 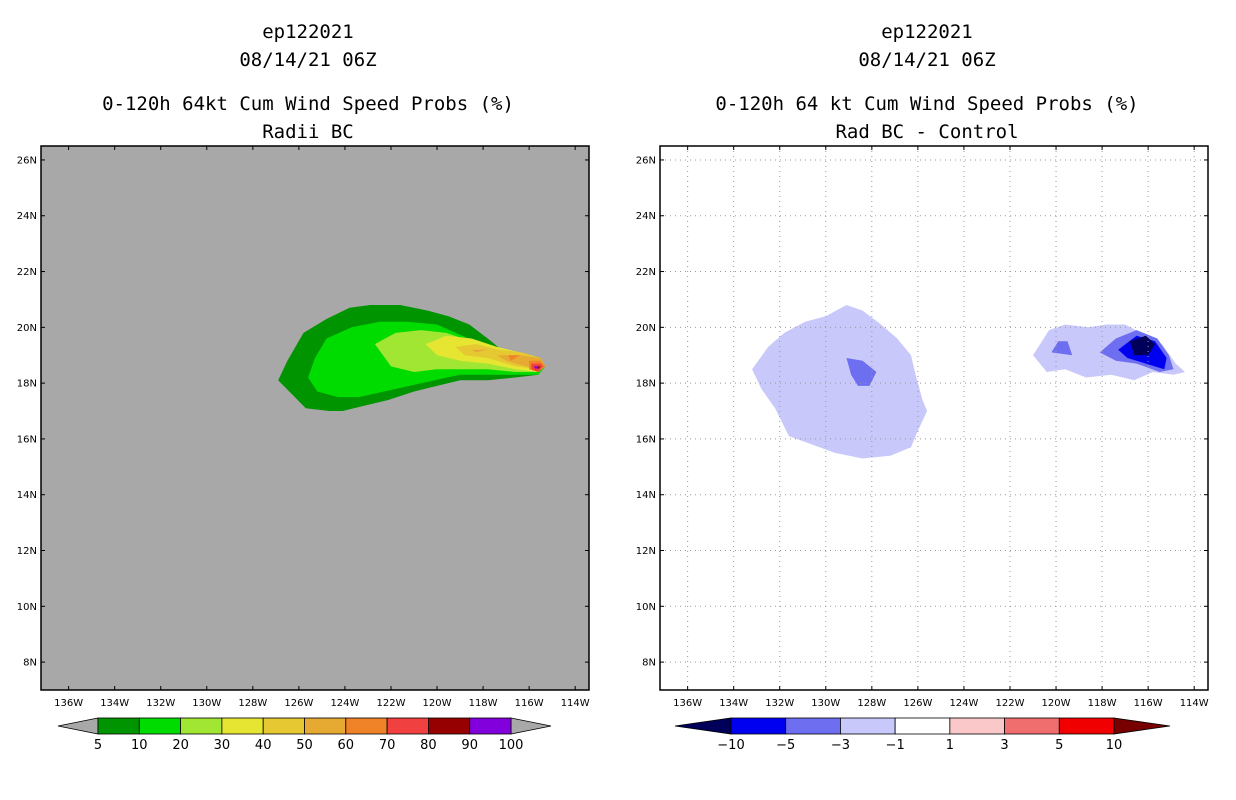 What do you see at coordinates (180, 745) in the screenshot?
I see `colorbar-label-20: 20` at bounding box center [180, 745].